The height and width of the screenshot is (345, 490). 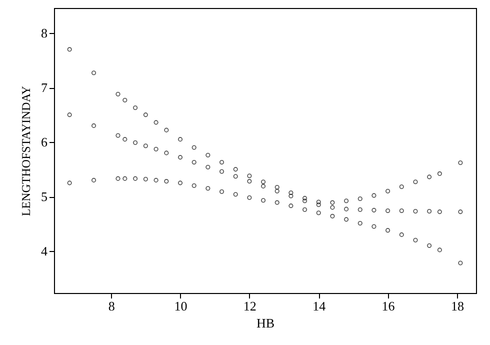 I want to click on x-tick-label: 8, so click(x=111, y=306).